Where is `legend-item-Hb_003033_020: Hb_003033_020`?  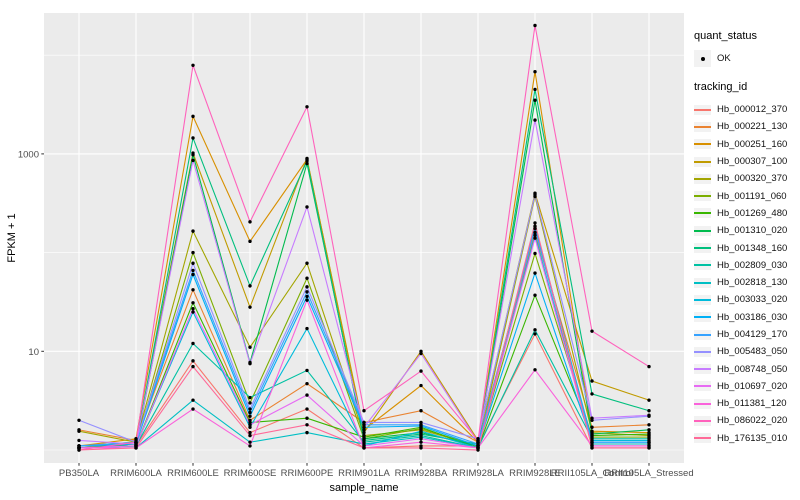
legend-item-Hb_003033_020: Hb_003033_020 is located at coordinates (746, 299).